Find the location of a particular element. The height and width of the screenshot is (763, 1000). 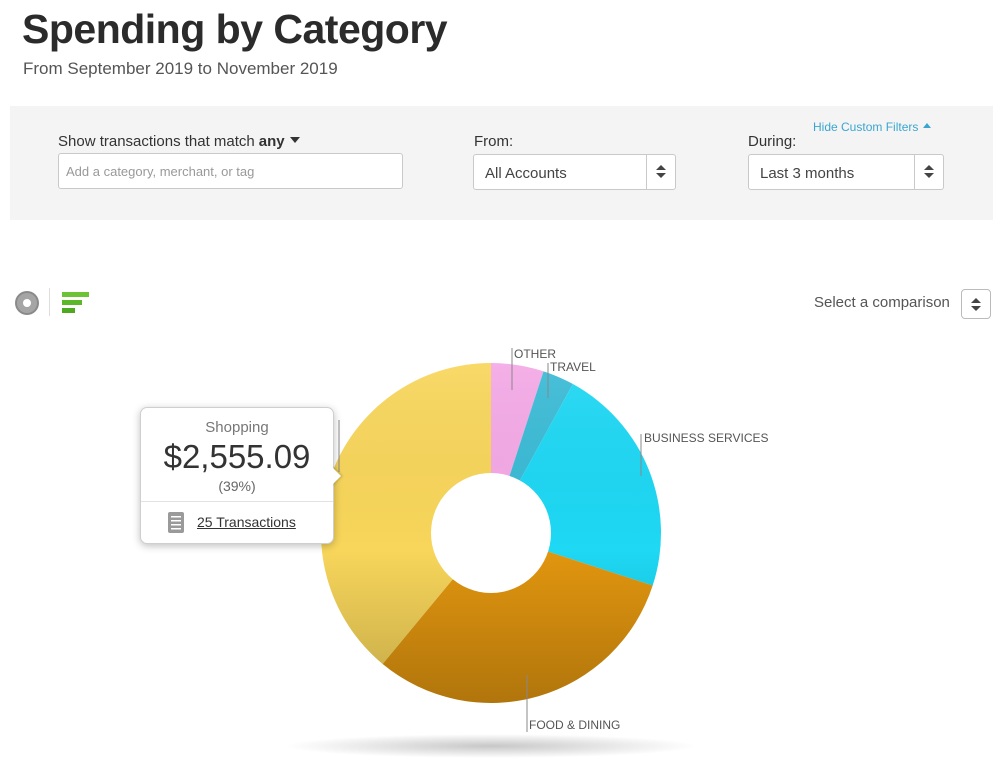

slice-label: OTHER is located at coordinates (535, 354).